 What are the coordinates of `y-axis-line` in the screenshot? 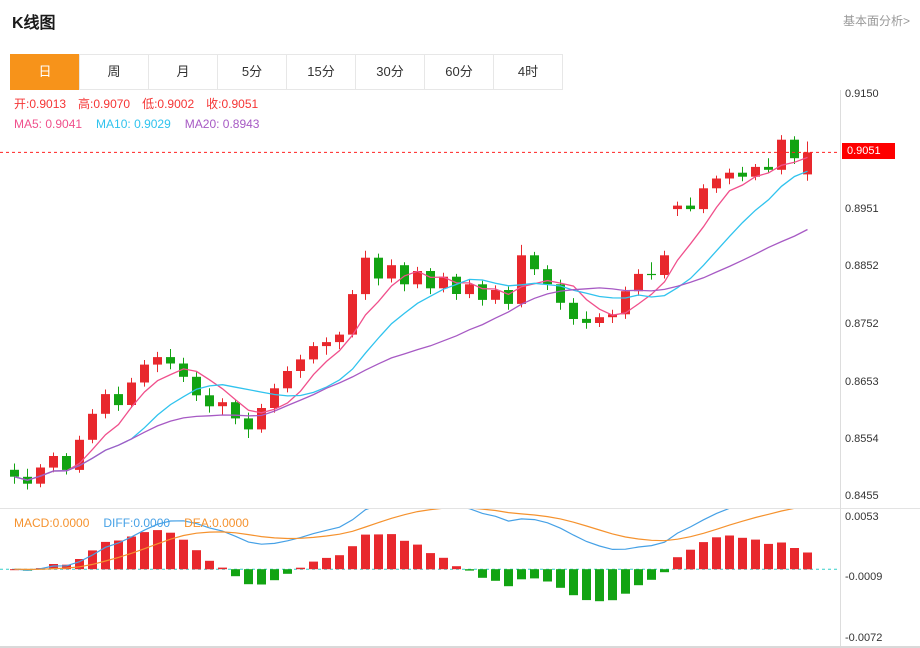 It's located at (840, 368).